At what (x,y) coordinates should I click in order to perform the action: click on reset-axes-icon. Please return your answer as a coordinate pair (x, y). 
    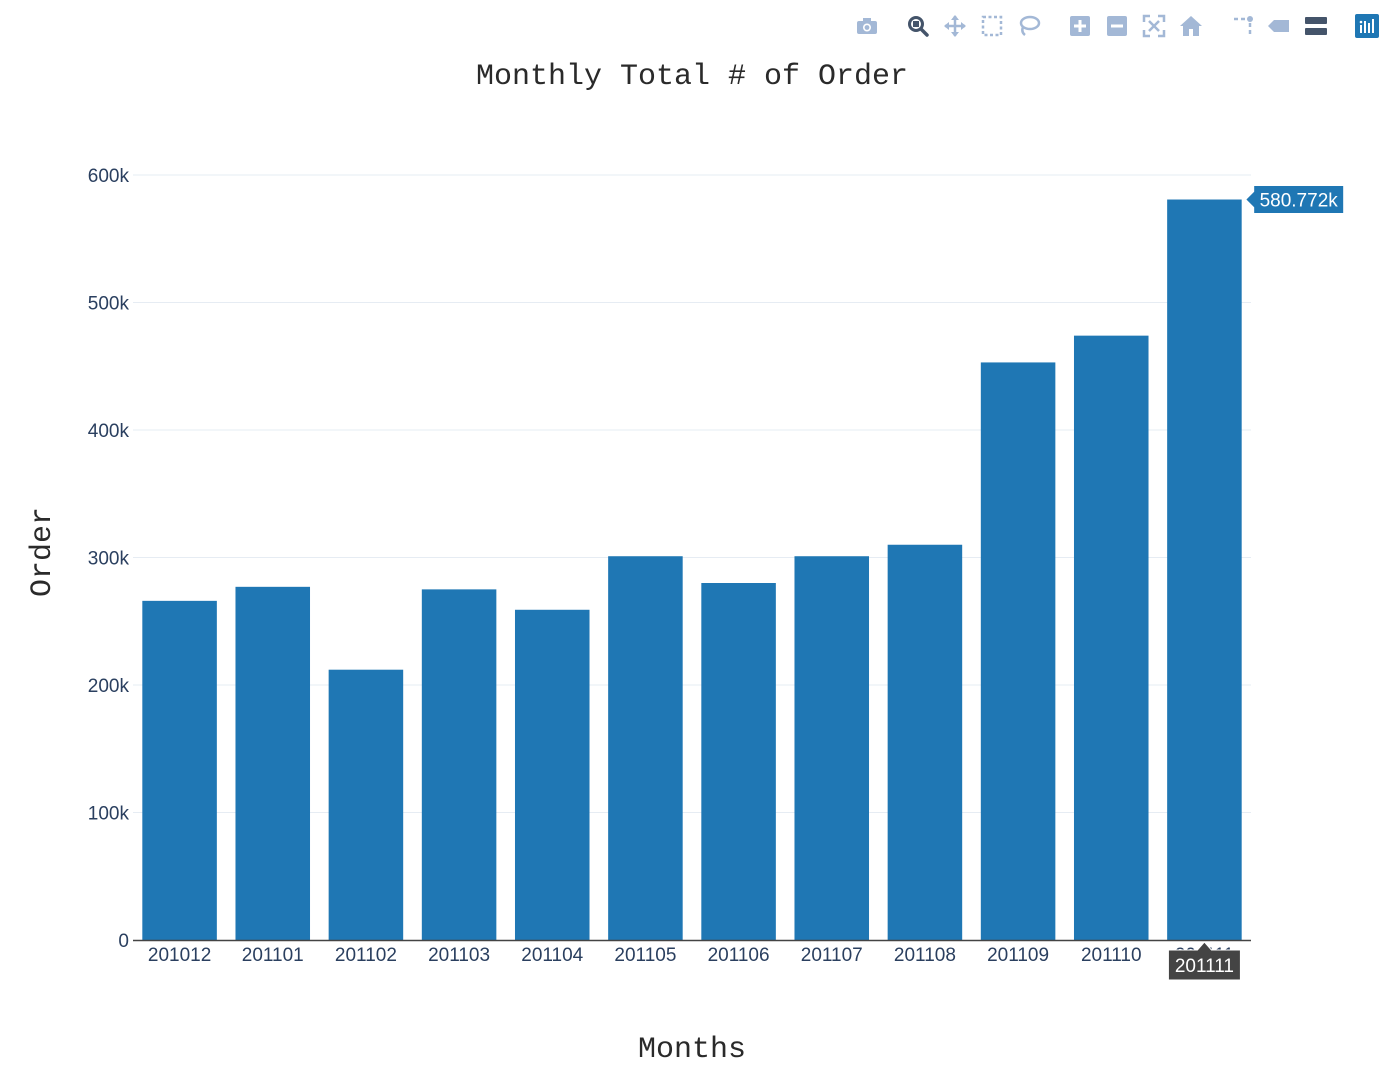
    Looking at the image, I should click on (1191, 26).